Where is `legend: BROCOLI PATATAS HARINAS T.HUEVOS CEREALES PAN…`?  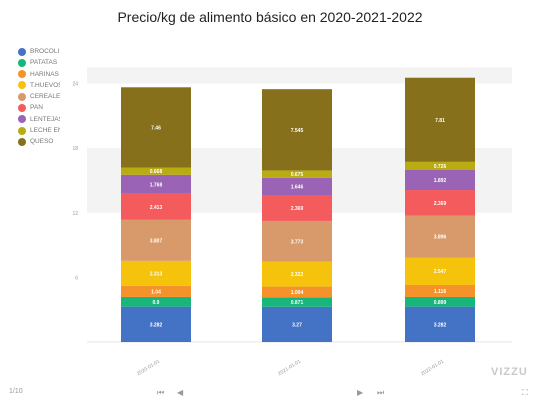 legend: BROCOLI PATATAS HARINAS T.HUEVOS CEREALES PAN… is located at coordinates (39, 97).